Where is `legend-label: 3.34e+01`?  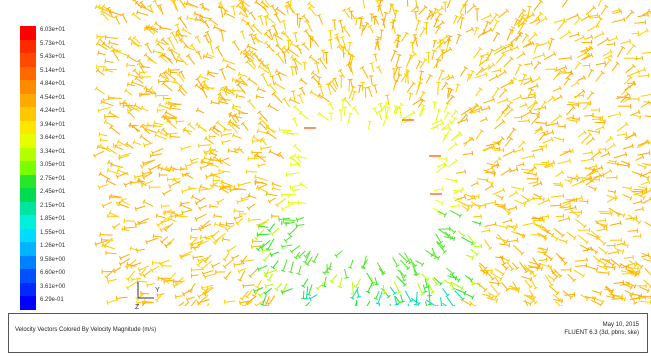
legend-label: 3.34e+01 is located at coordinates (53, 151).